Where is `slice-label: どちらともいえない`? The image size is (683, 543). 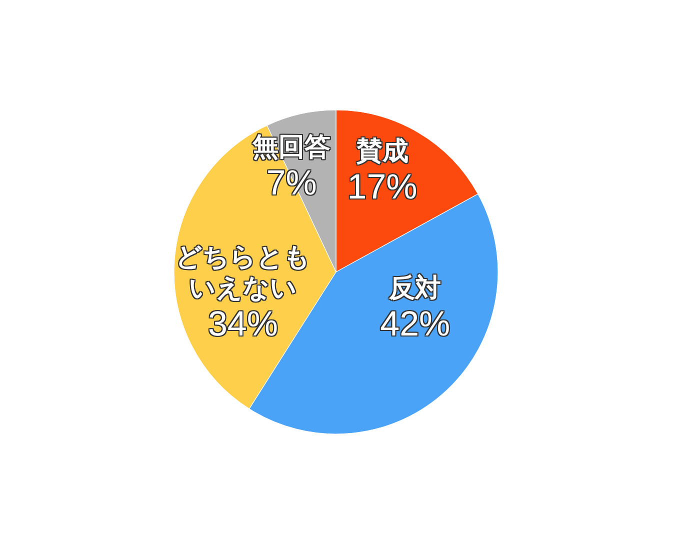 slice-label: どちらともいえない is located at coordinates (243, 274).